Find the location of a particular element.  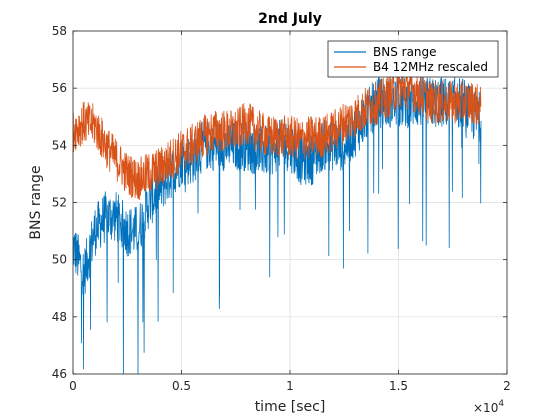

x-tick-label: 0 is located at coordinates (73, 386).